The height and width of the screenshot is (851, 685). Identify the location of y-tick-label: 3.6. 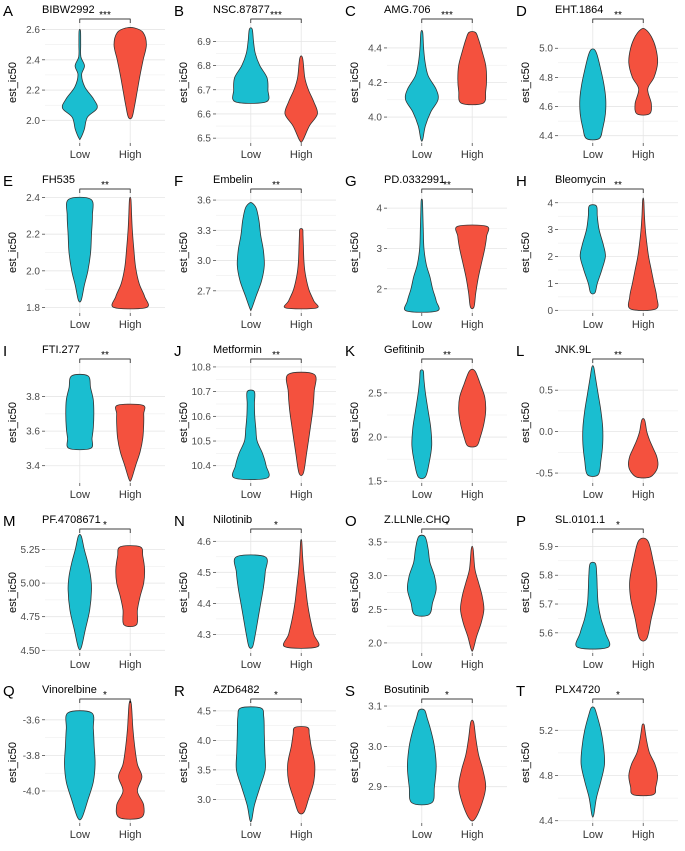
(33, 432).